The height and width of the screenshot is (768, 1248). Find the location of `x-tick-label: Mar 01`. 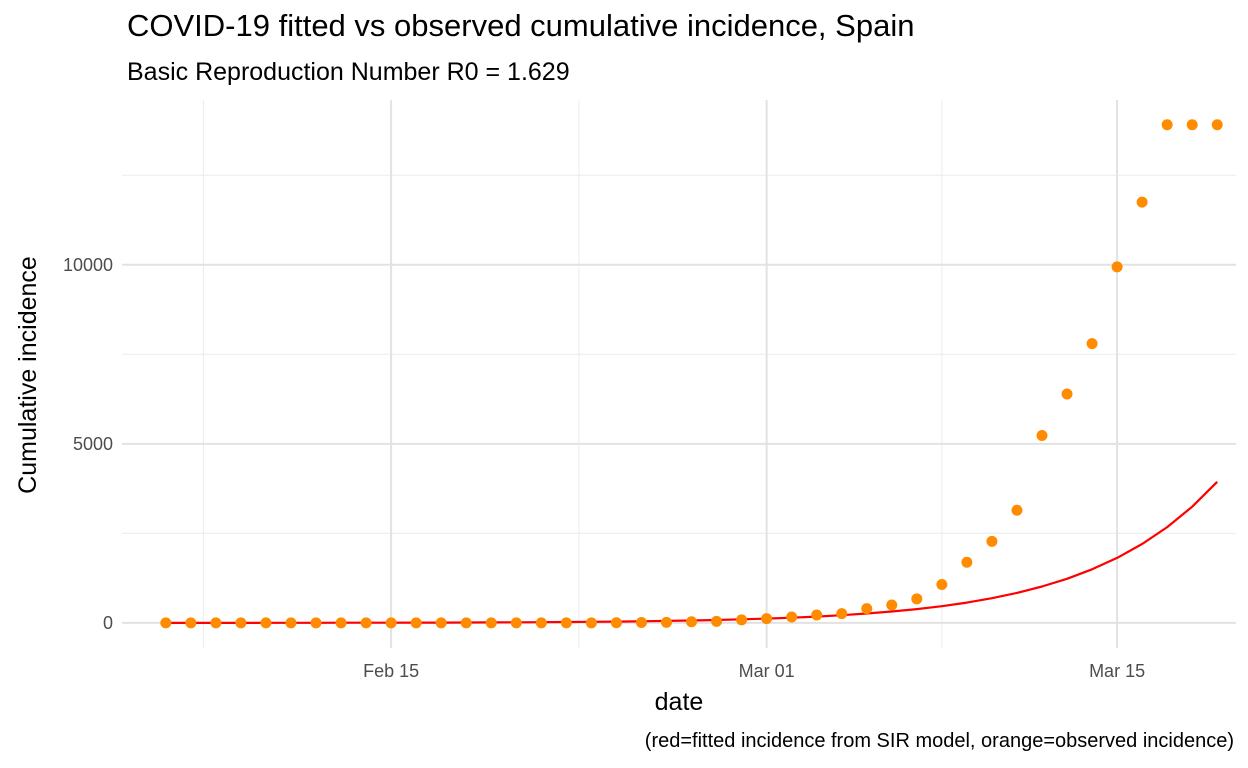

x-tick-label: Mar 01 is located at coordinates (767, 671).